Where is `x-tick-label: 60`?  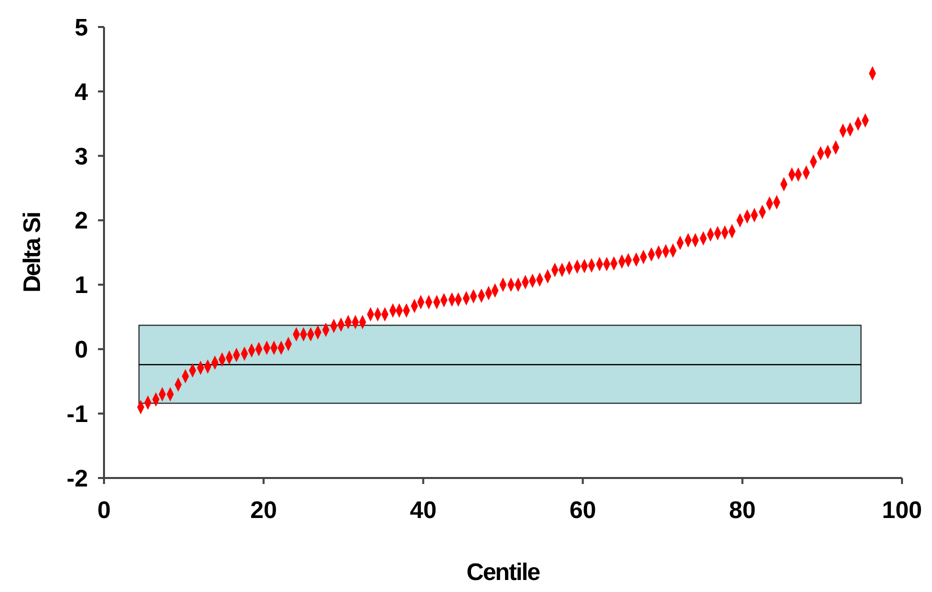
x-tick-label: 60 is located at coordinates (582, 510).